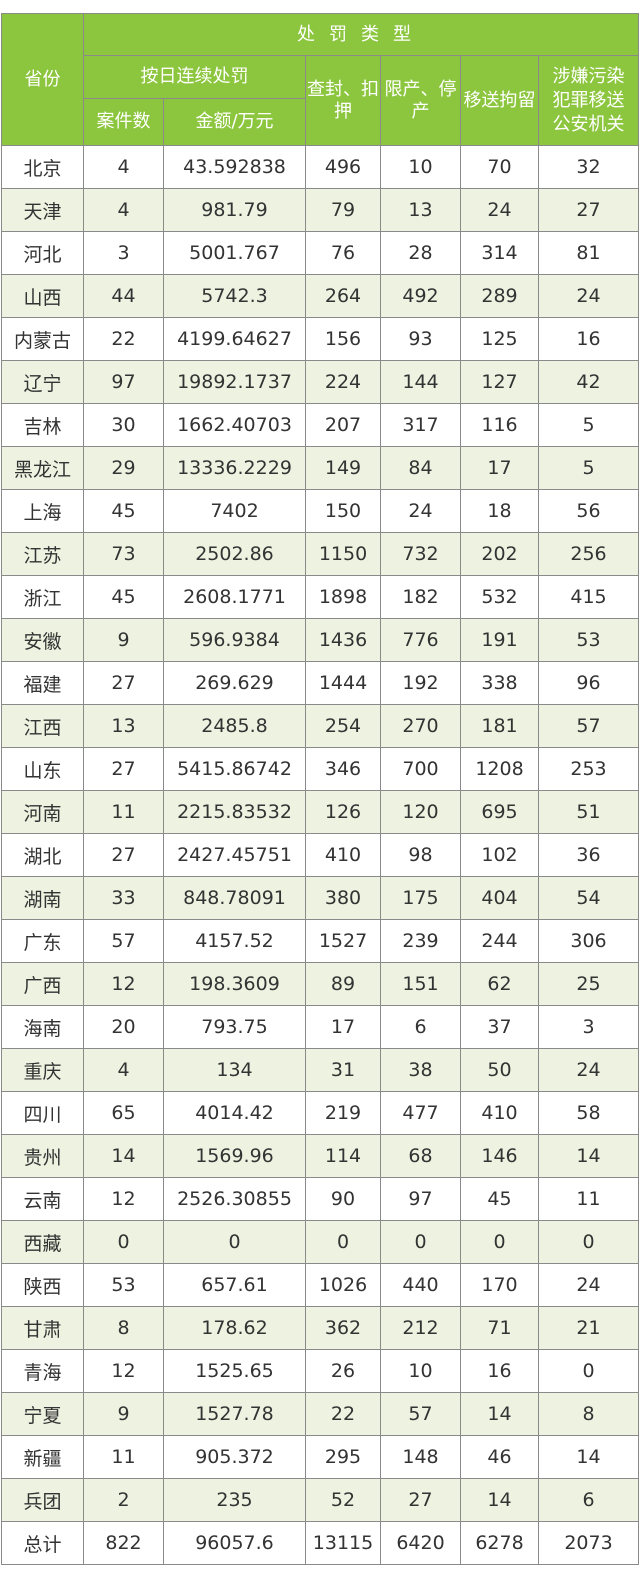  Describe the element at coordinates (499, 1285) in the screenshot. I see `cell-detain: 170` at that location.